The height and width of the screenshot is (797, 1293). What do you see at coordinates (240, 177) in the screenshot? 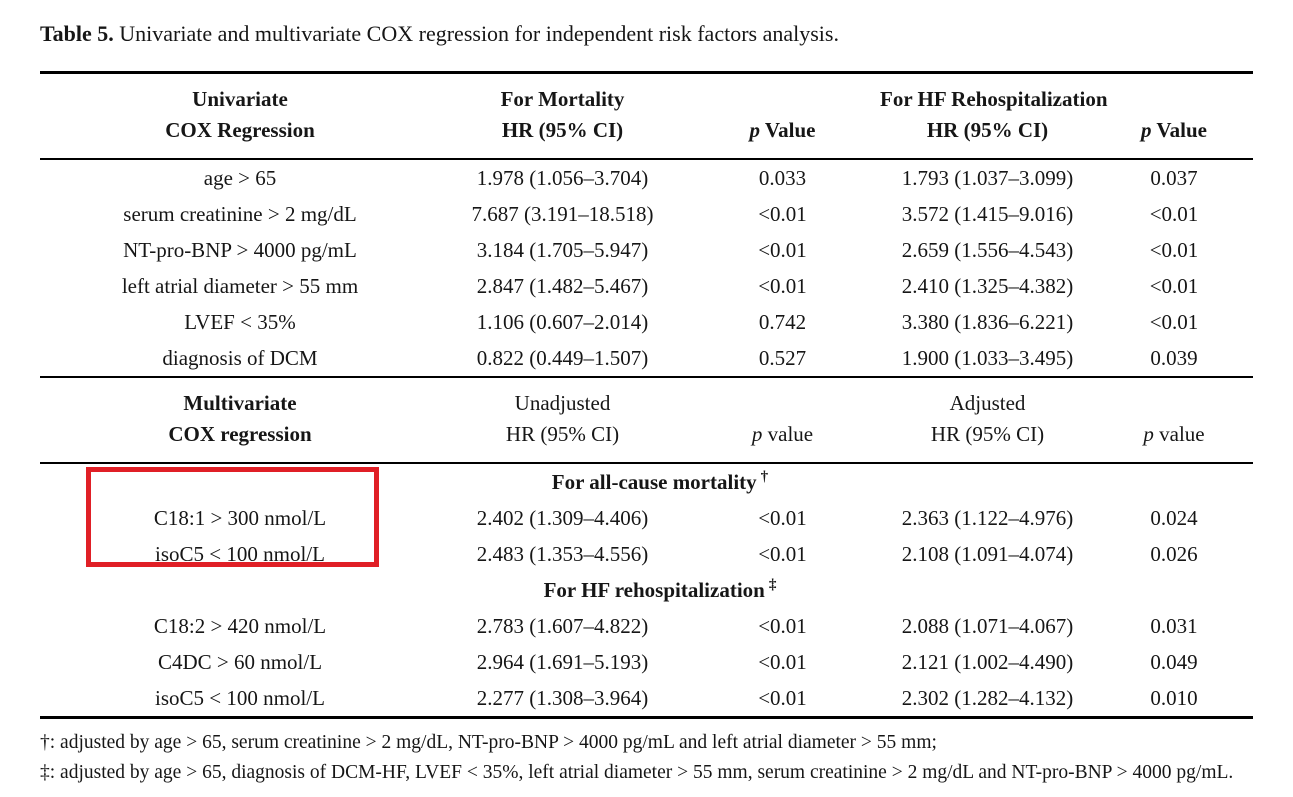
I see `risk-factor-label: age > 65` at bounding box center [240, 177].